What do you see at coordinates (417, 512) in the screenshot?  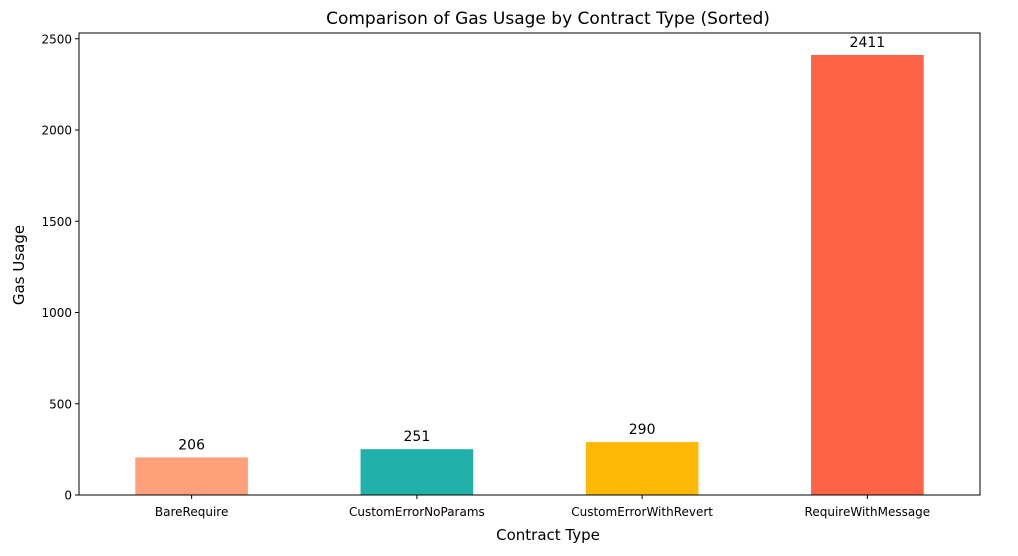 I see `x-tick-label: CustomErrorNoParams` at bounding box center [417, 512].